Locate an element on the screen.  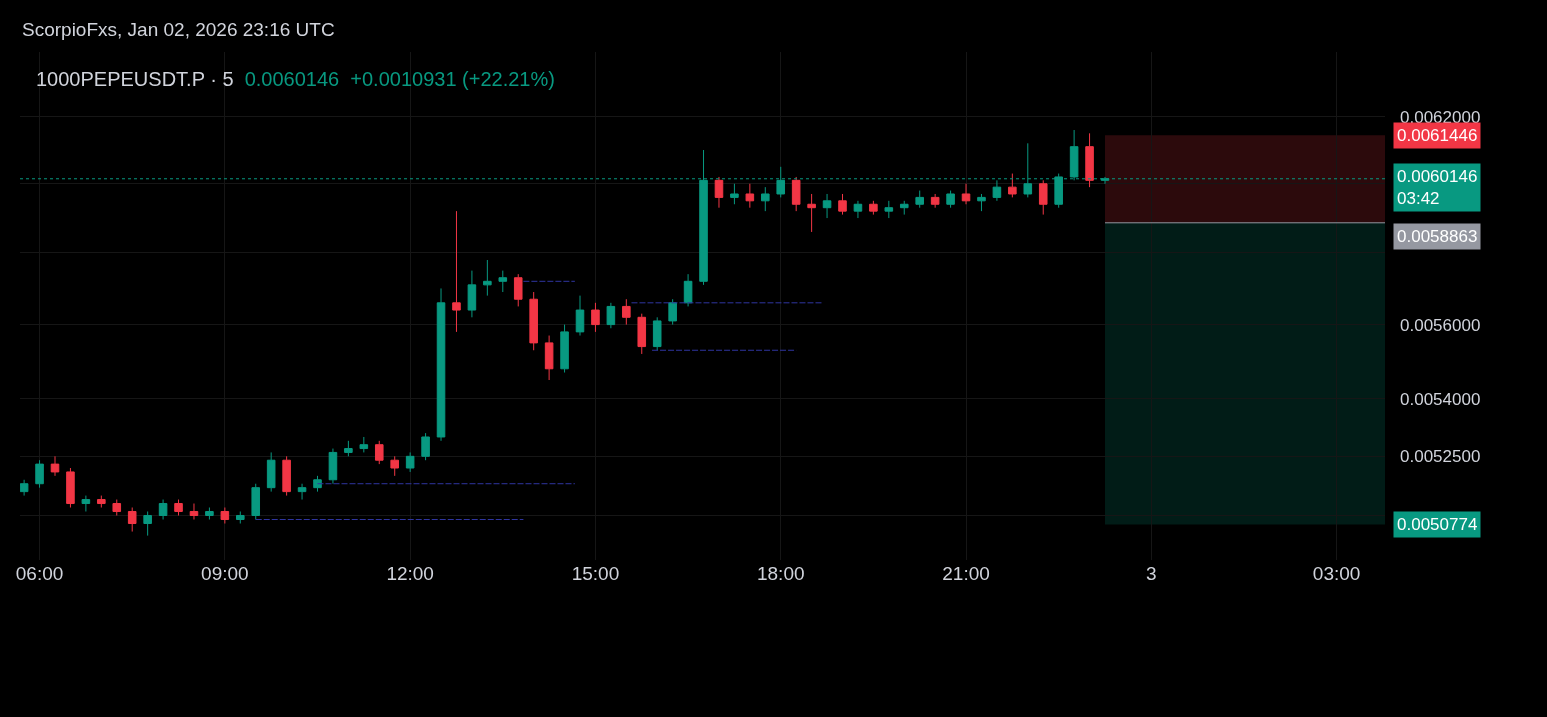
text: 0.0060146 +0.0010931 (+22.21%) is located at coordinates (399, 79).